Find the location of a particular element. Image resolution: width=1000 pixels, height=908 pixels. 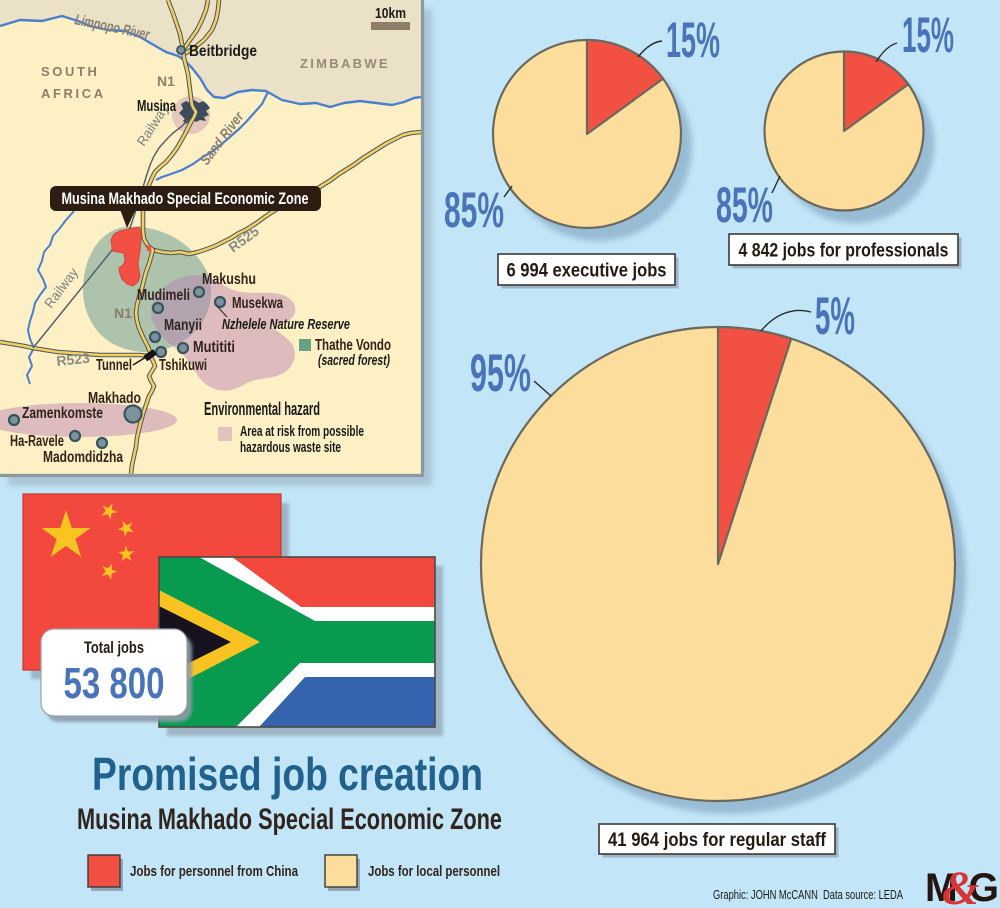

svg-text: R523 is located at coordinates (73, 359).